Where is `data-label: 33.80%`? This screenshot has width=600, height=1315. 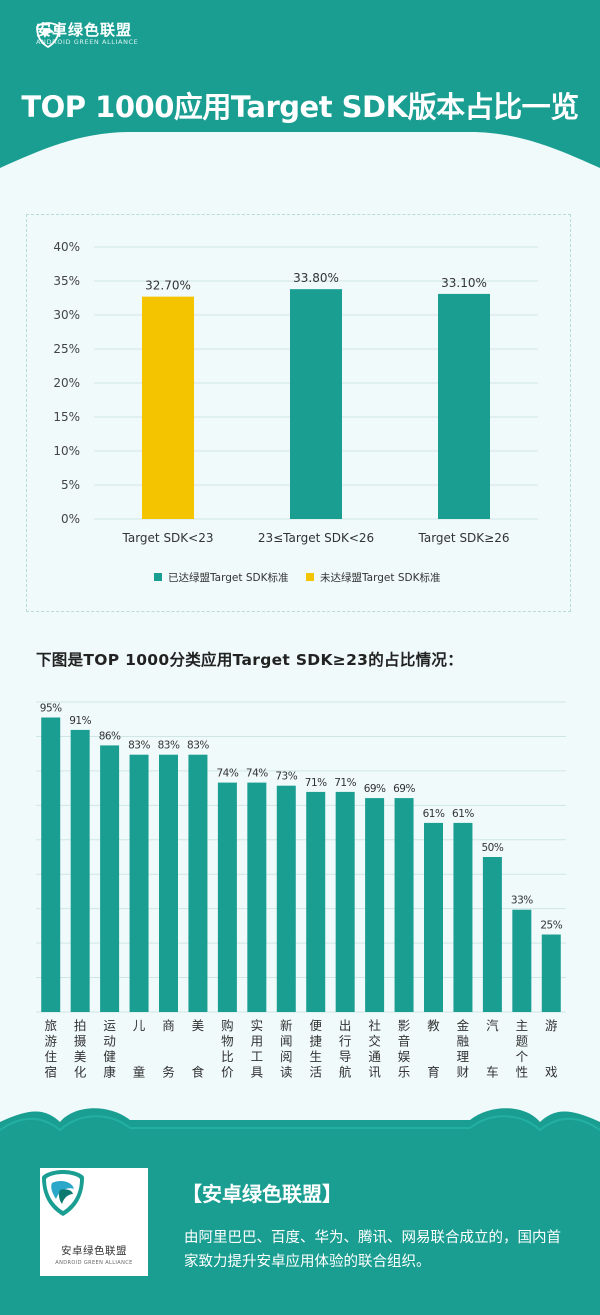 data-label: 33.80% is located at coordinates (316, 278).